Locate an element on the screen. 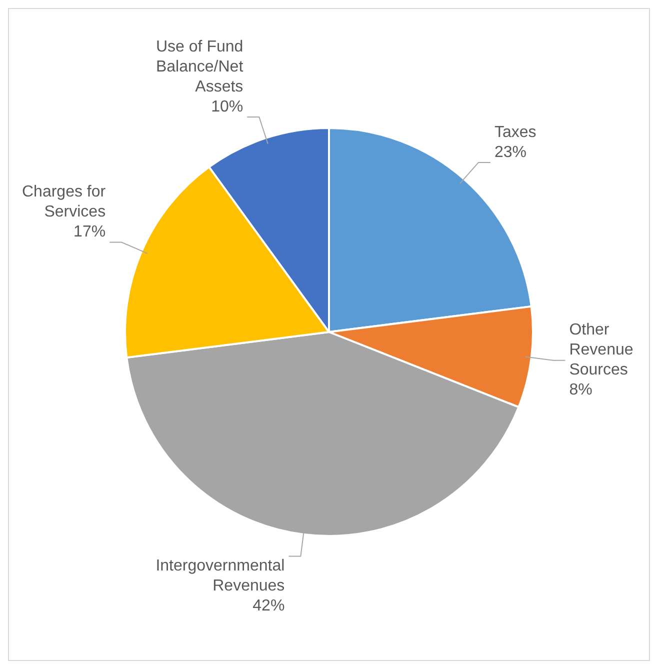 This screenshot has width=658, height=669. slice-label: Use of Fund Balance/Net Assets is located at coordinates (200, 67).